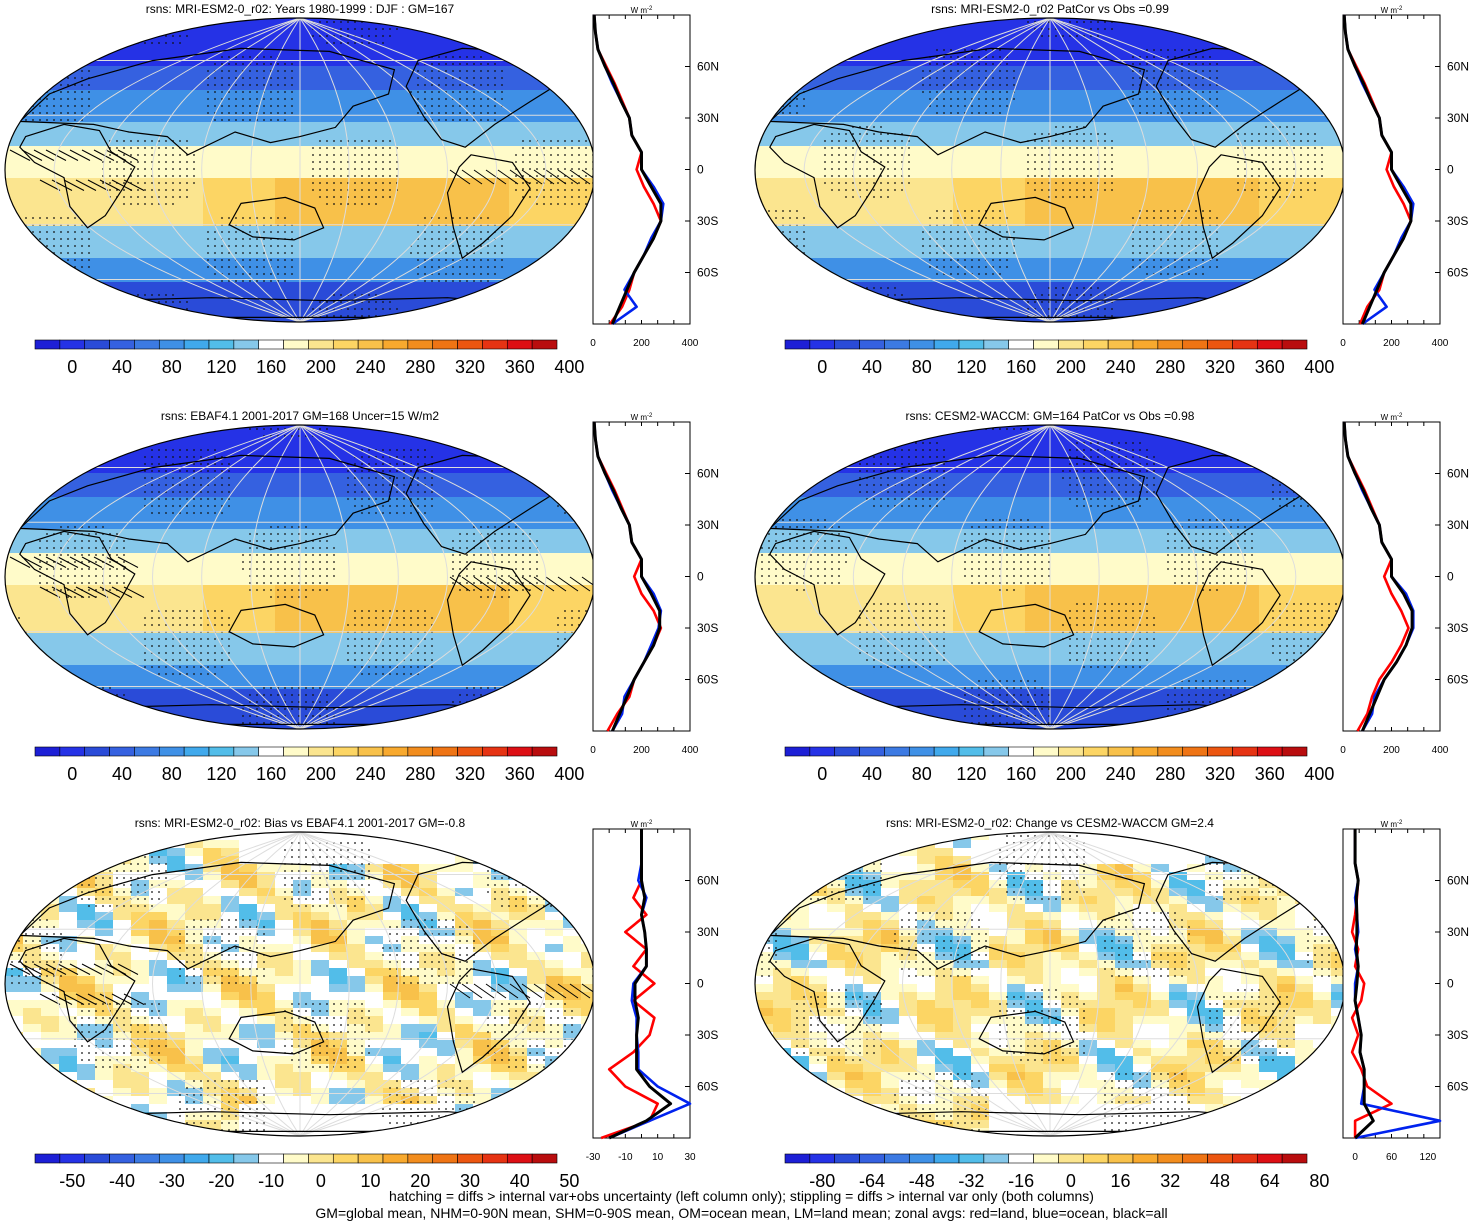 This screenshot has height=1221, width=1483. I want to click on colorbar-label: 200, so click(1071, 774).